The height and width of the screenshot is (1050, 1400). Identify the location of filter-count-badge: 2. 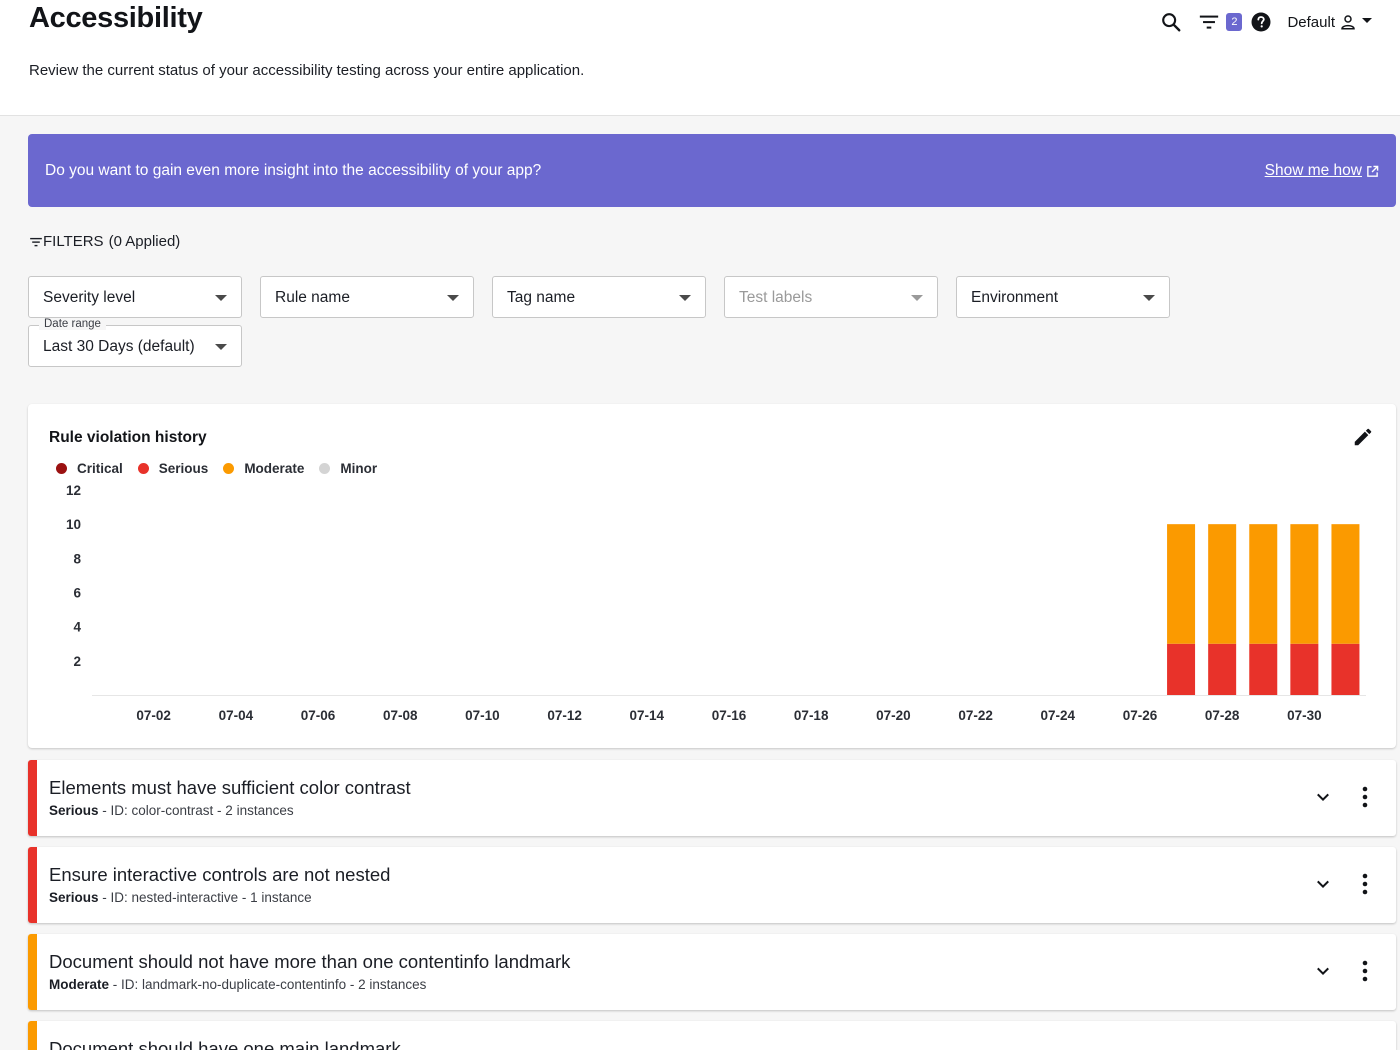
(1234, 22).